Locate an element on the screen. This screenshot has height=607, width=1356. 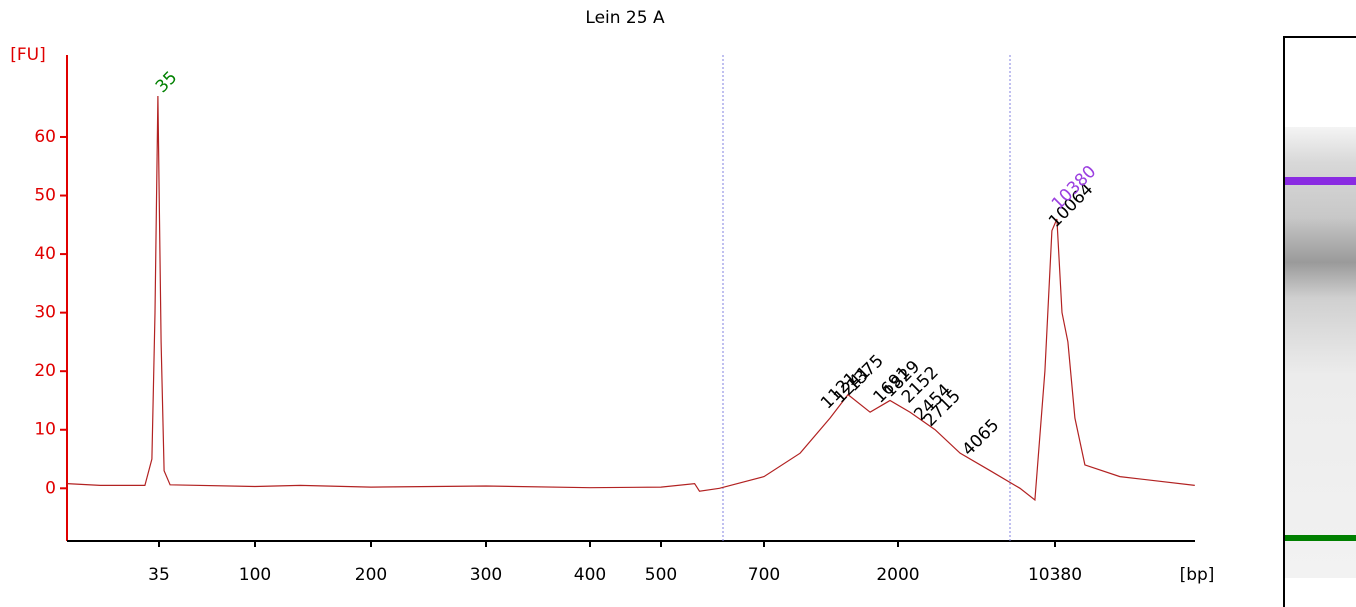
x-tick-label: 35 is located at coordinates (159, 575).